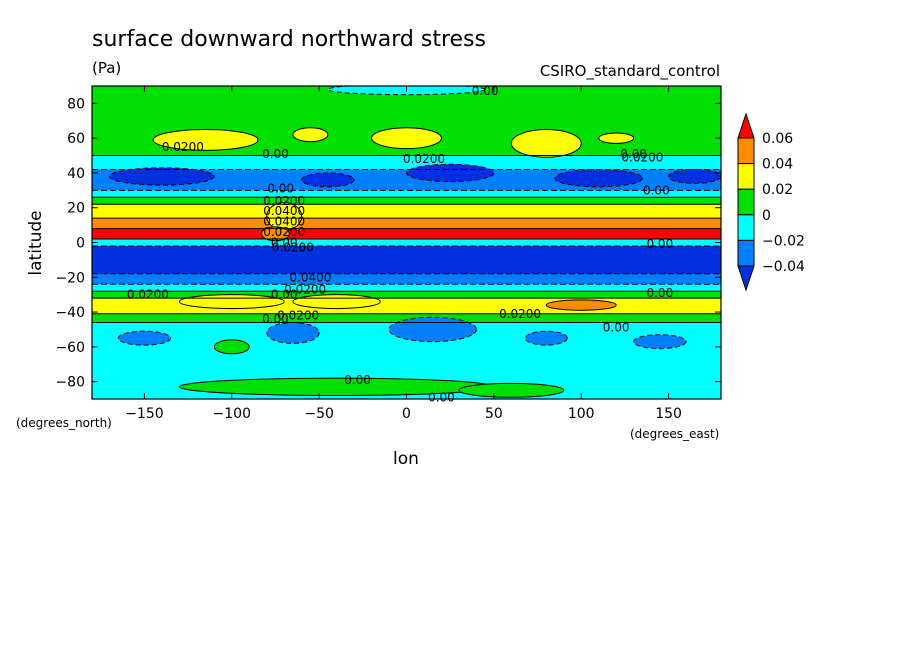 This screenshot has height=654, width=904. Describe the element at coordinates (777, 165) in the screenshot. I see `colorbar-label: 0.04` at that location.